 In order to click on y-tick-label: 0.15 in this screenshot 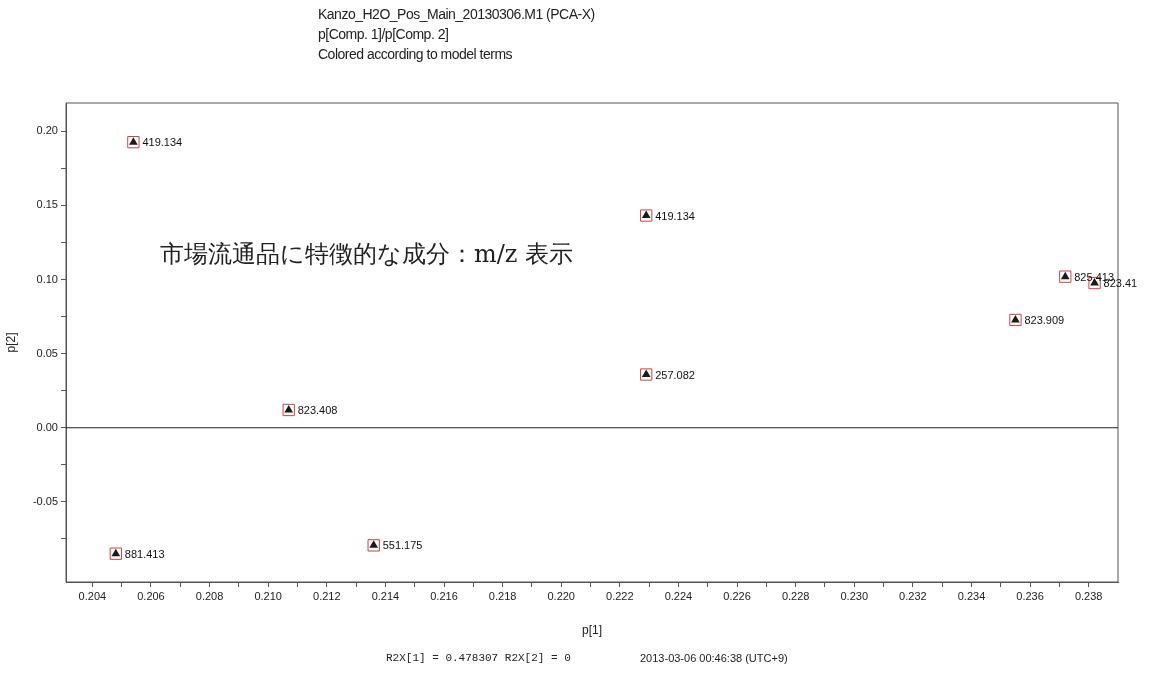, I will do `click(47, 204)`.